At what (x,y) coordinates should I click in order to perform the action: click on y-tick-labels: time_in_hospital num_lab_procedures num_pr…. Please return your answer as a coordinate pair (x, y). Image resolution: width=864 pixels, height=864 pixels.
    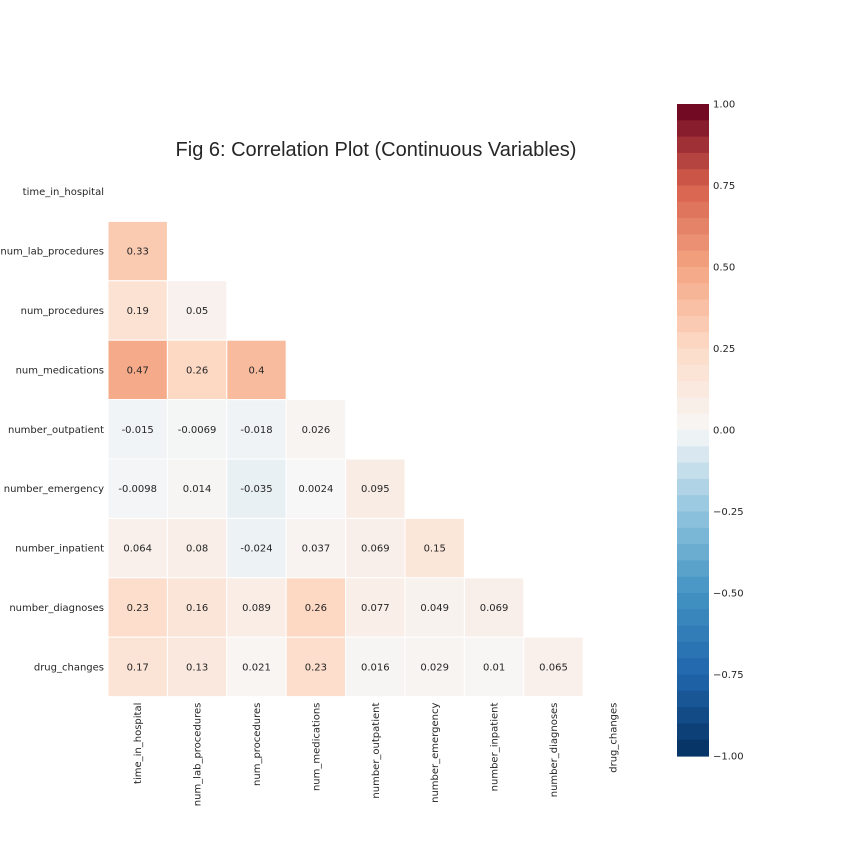
    Looking at the image, I should click on (52, 430).